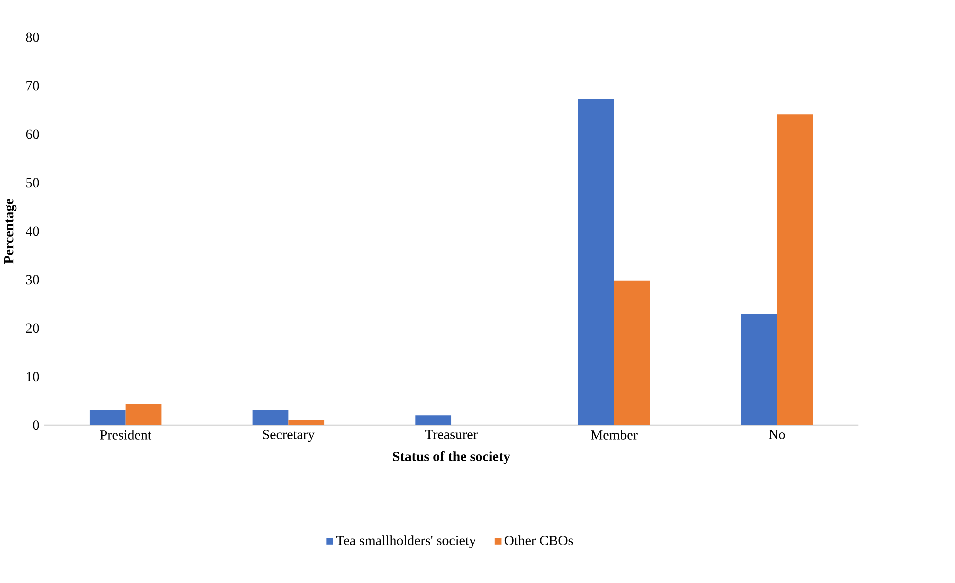 Image resolution: width=955 pixels, height=583 pixels. I want to click on y-tick-label: 10, so click(33, 377).